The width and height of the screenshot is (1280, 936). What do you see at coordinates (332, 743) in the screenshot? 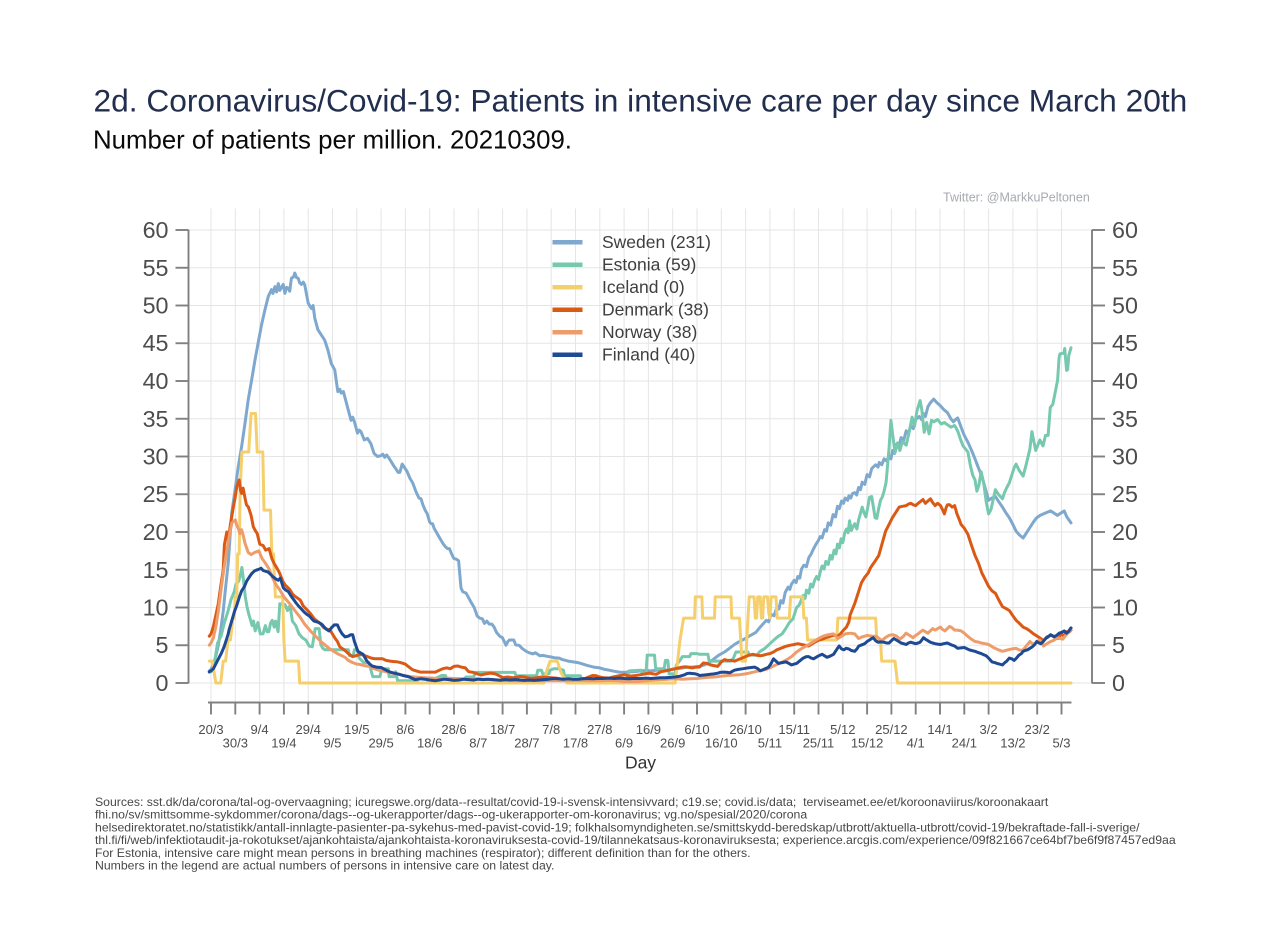
I see `svg-text: 9/5` at bounding box center [332, 743].